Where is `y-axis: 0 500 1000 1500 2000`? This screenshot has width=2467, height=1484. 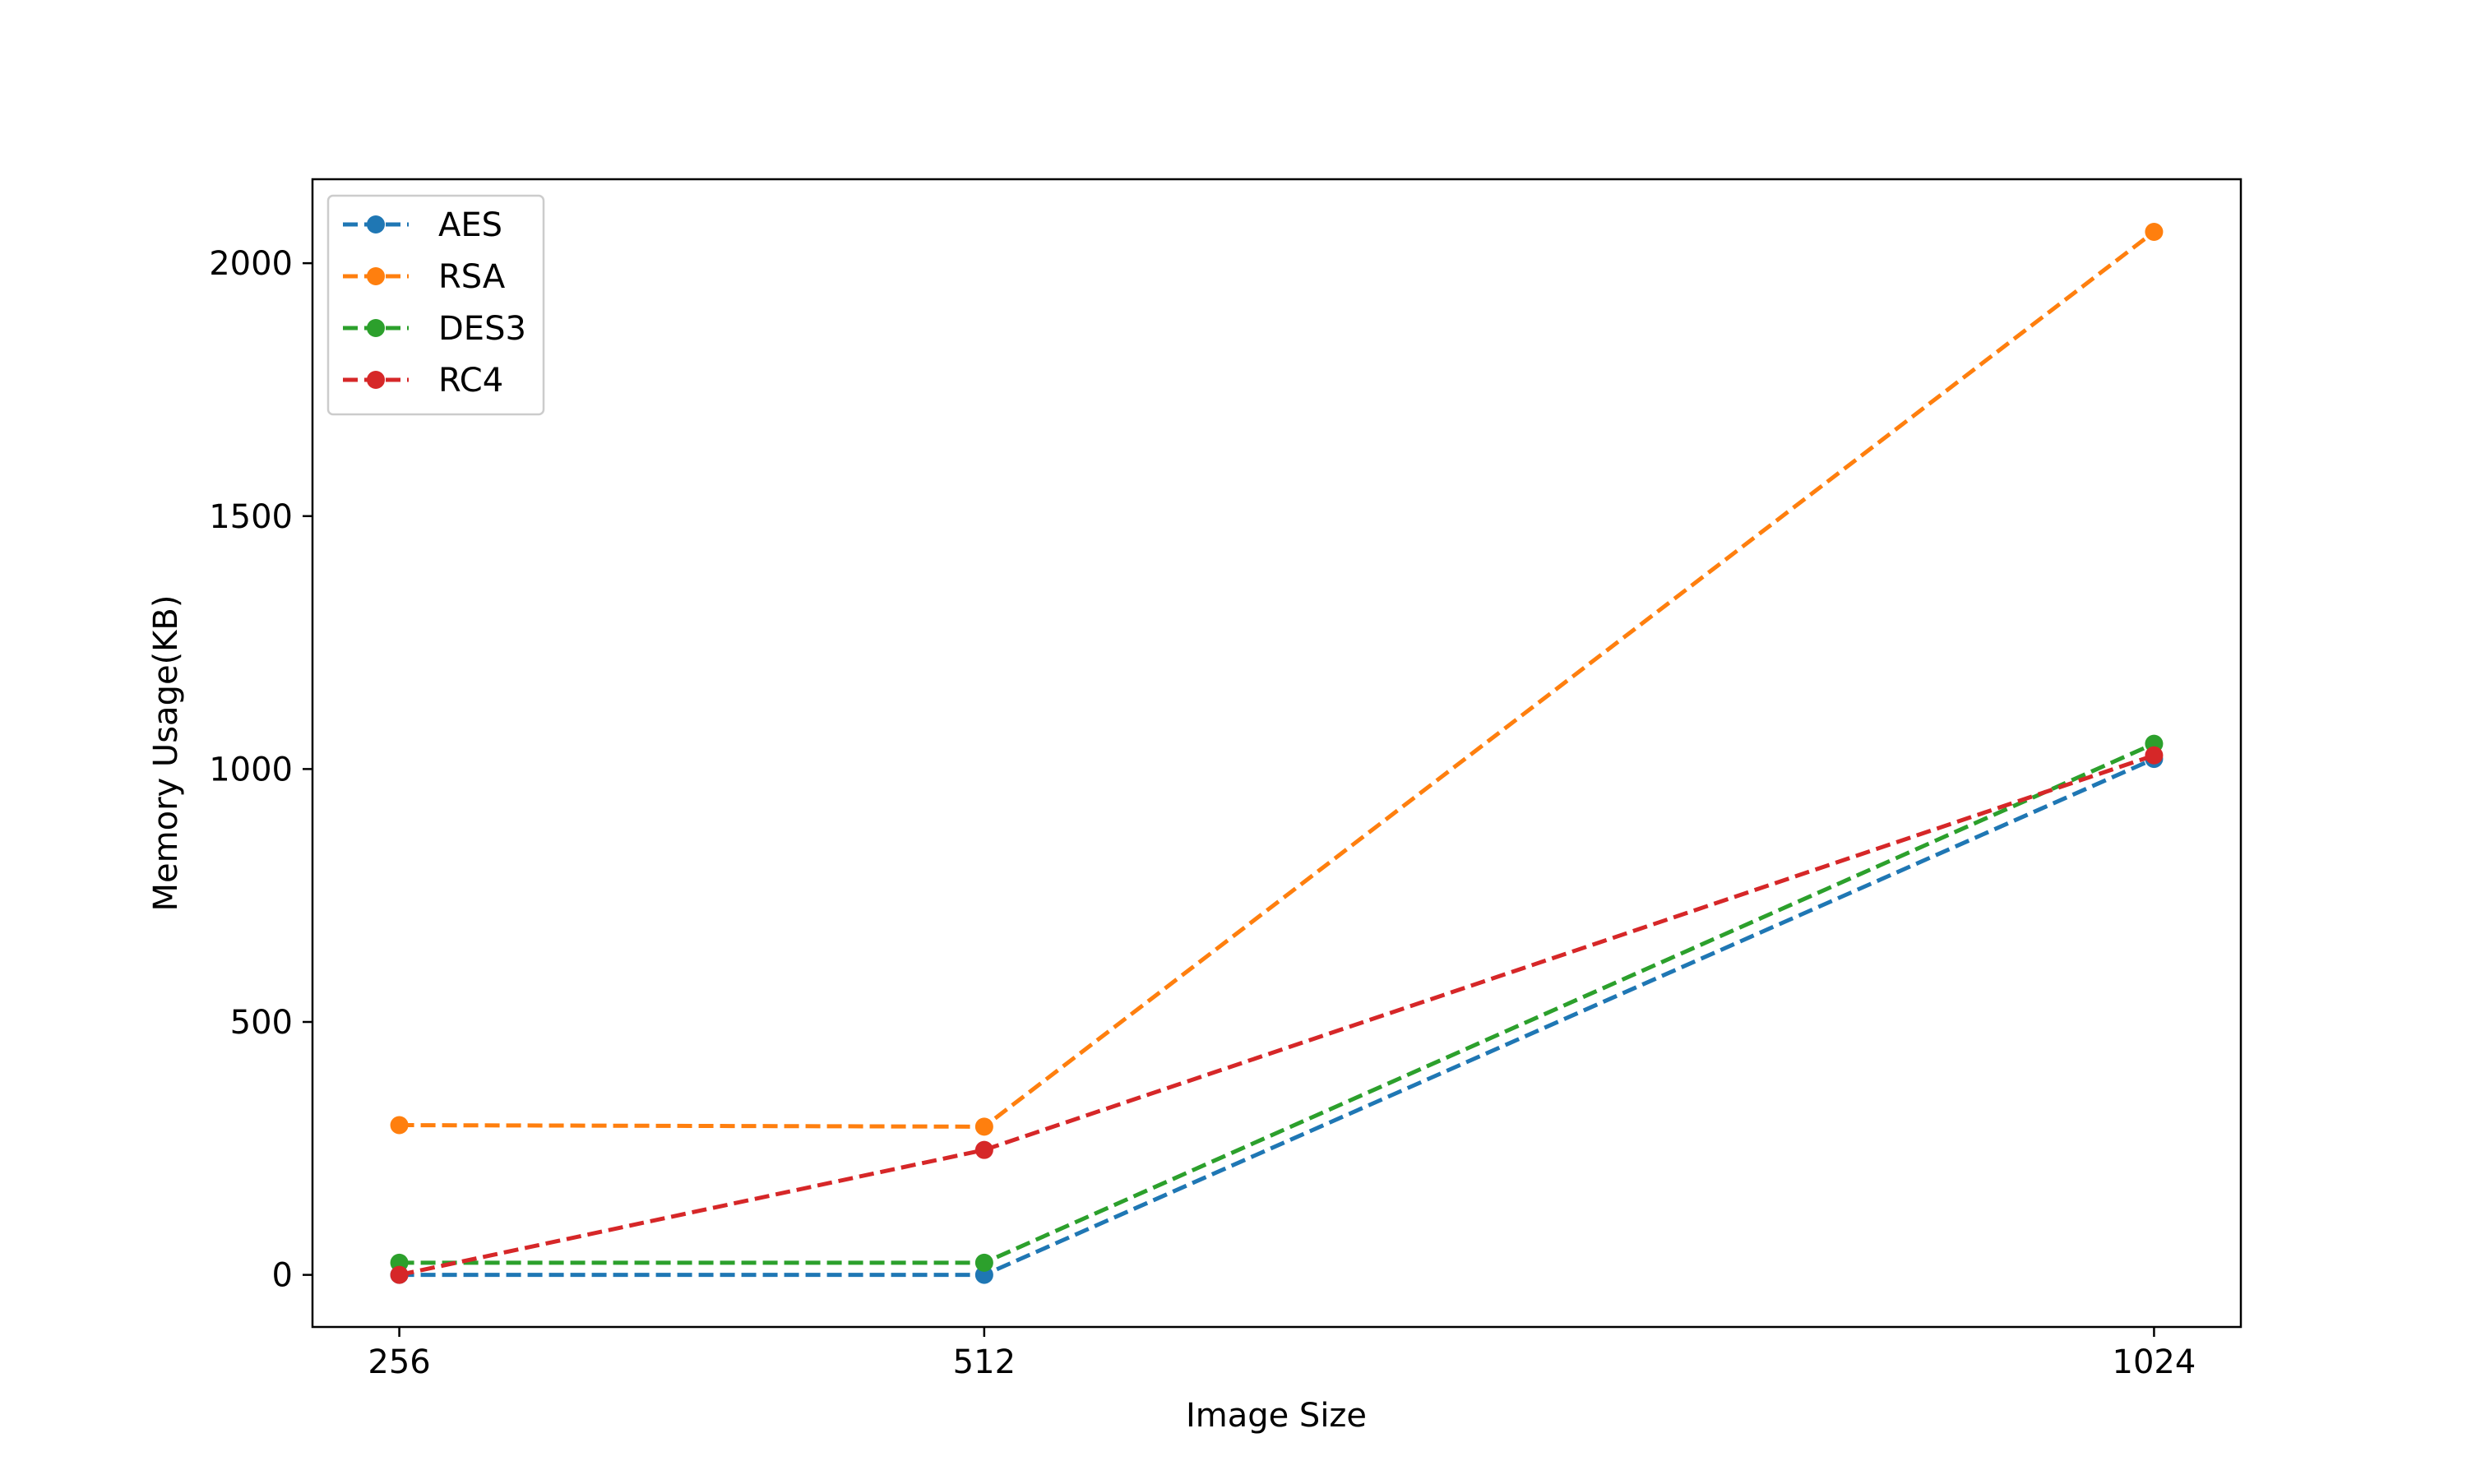
y-axis: 0 500 1000 1500 2000 is located at coordinates (260, 770).